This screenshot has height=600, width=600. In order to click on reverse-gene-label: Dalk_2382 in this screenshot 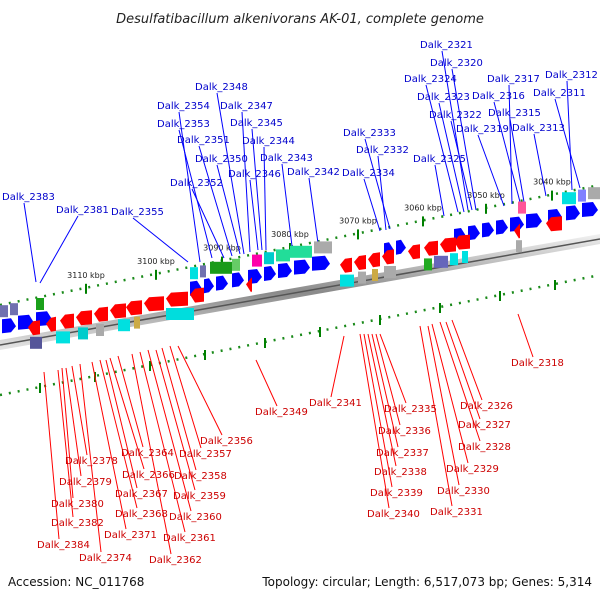, I will do `click(77, 523)`.